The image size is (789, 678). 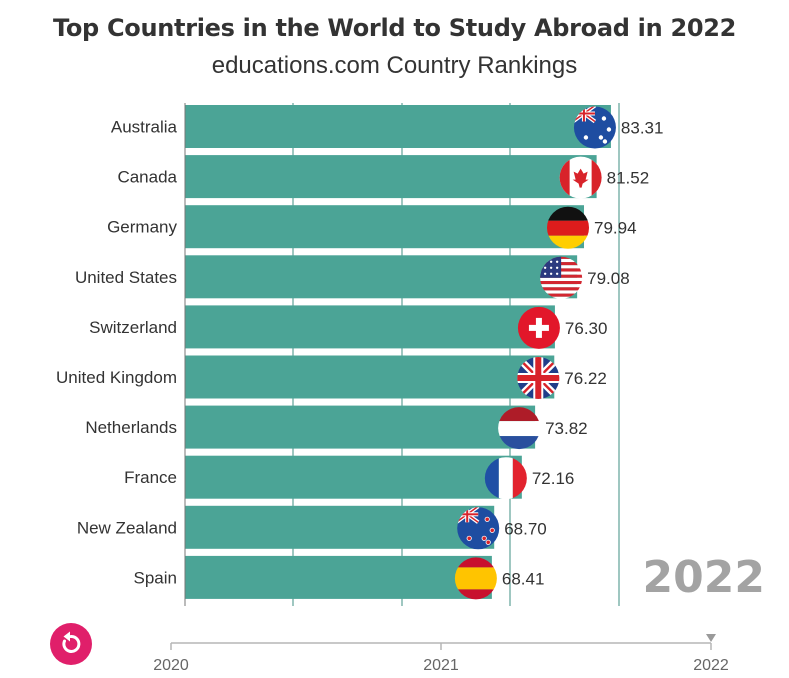 I want to click on value-label: 79.94, so click(x=615, y=228).